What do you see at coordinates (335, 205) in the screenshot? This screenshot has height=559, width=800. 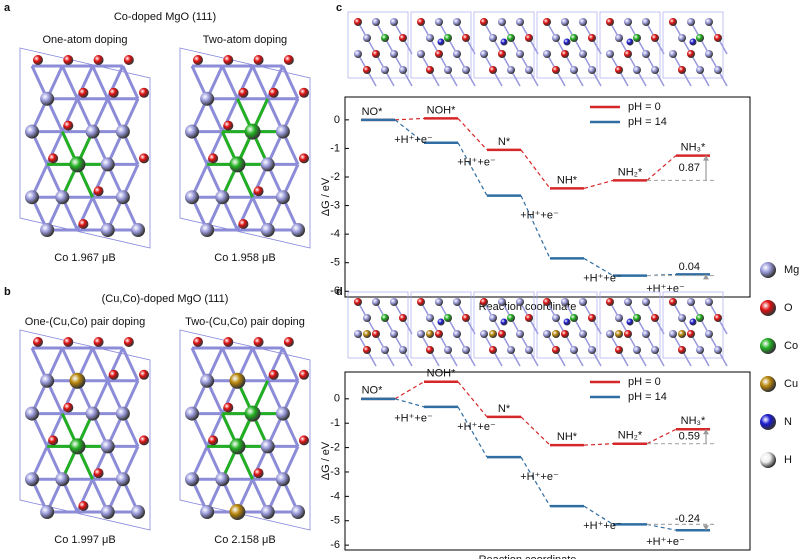 I see `y-tick-label: -3` at bounding box center [335, 205].